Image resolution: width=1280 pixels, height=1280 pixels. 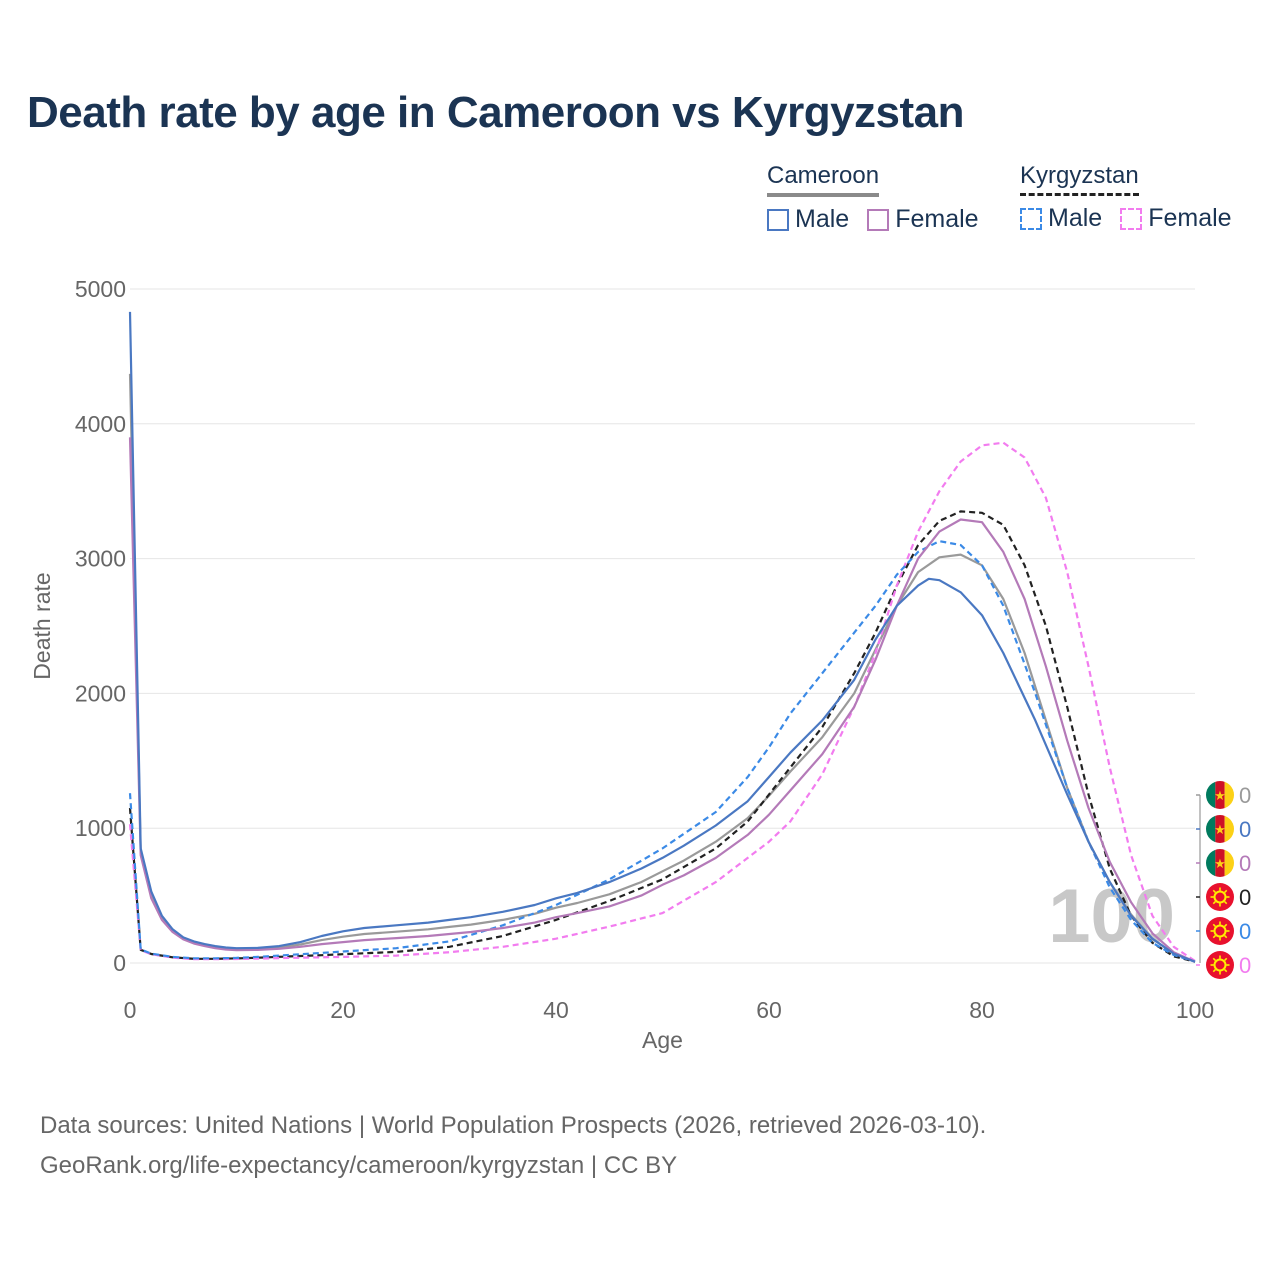 What do you see at coordinates (823, 179) in the screenshot?
I see `legend-country-cameroon: Cameroon` at bounding box center [823, 179].